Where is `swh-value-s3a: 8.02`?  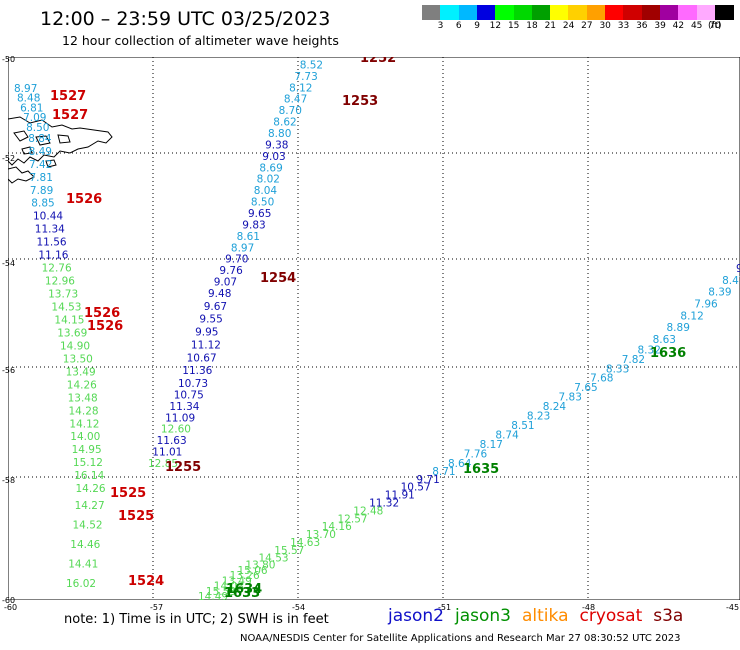 swh-value-s3a: 8.02 is located at coordinates (268, 180).